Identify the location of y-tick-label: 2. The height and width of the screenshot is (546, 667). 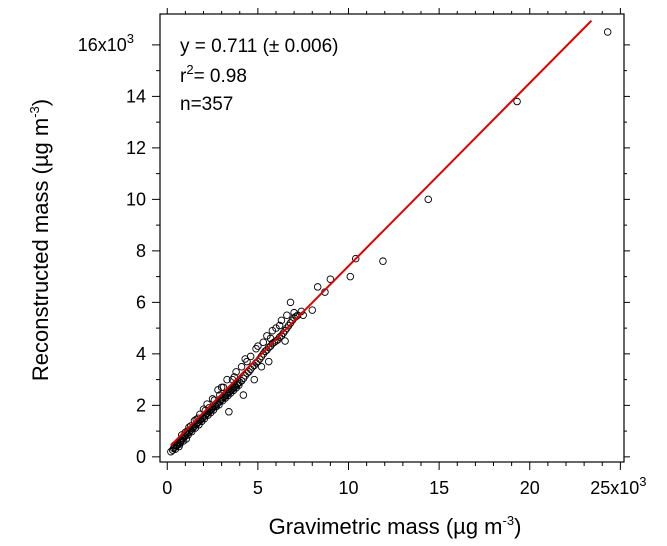
(141, 405).